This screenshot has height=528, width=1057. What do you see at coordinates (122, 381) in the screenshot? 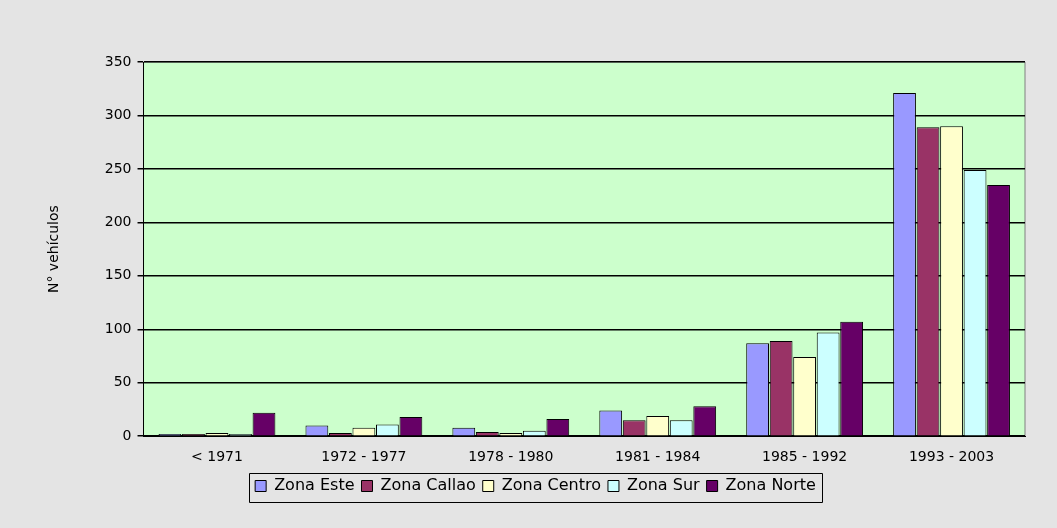
I see `y-tick-label: 50` at bounding box center [122, 381].